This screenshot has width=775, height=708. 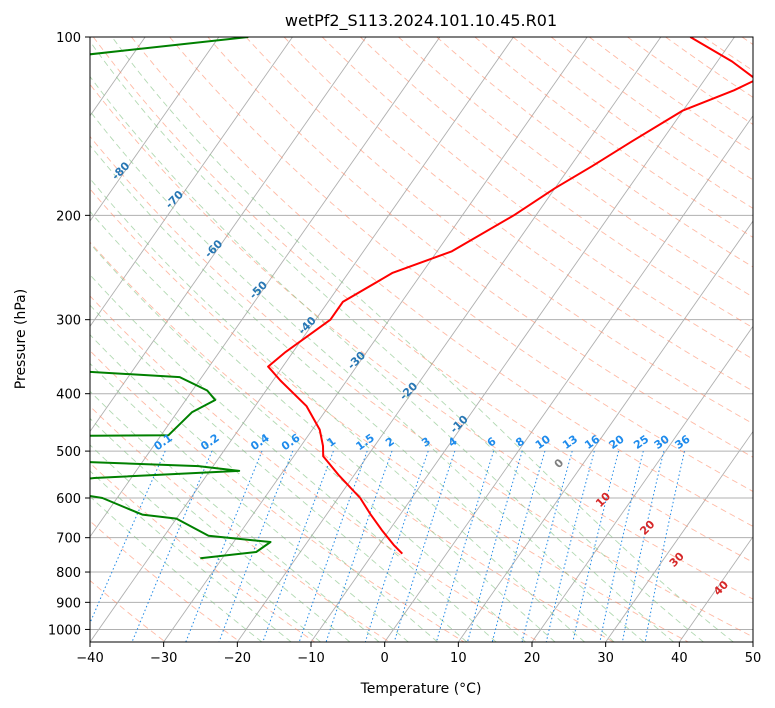 I want to click on y-tick-label-7: 800, so click(x=68, y=573).